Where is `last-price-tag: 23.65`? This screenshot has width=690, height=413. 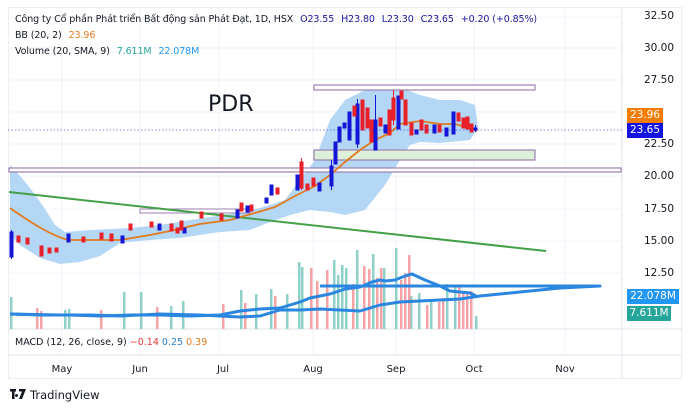
last-price-tag: 23.65 is located at coordinates (645, 130).